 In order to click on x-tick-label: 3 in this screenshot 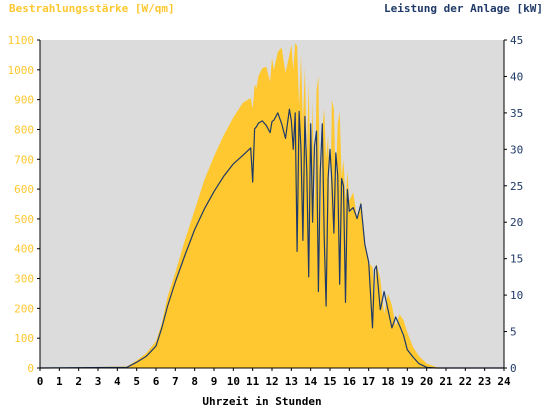, I will do `click(98, 381)`.